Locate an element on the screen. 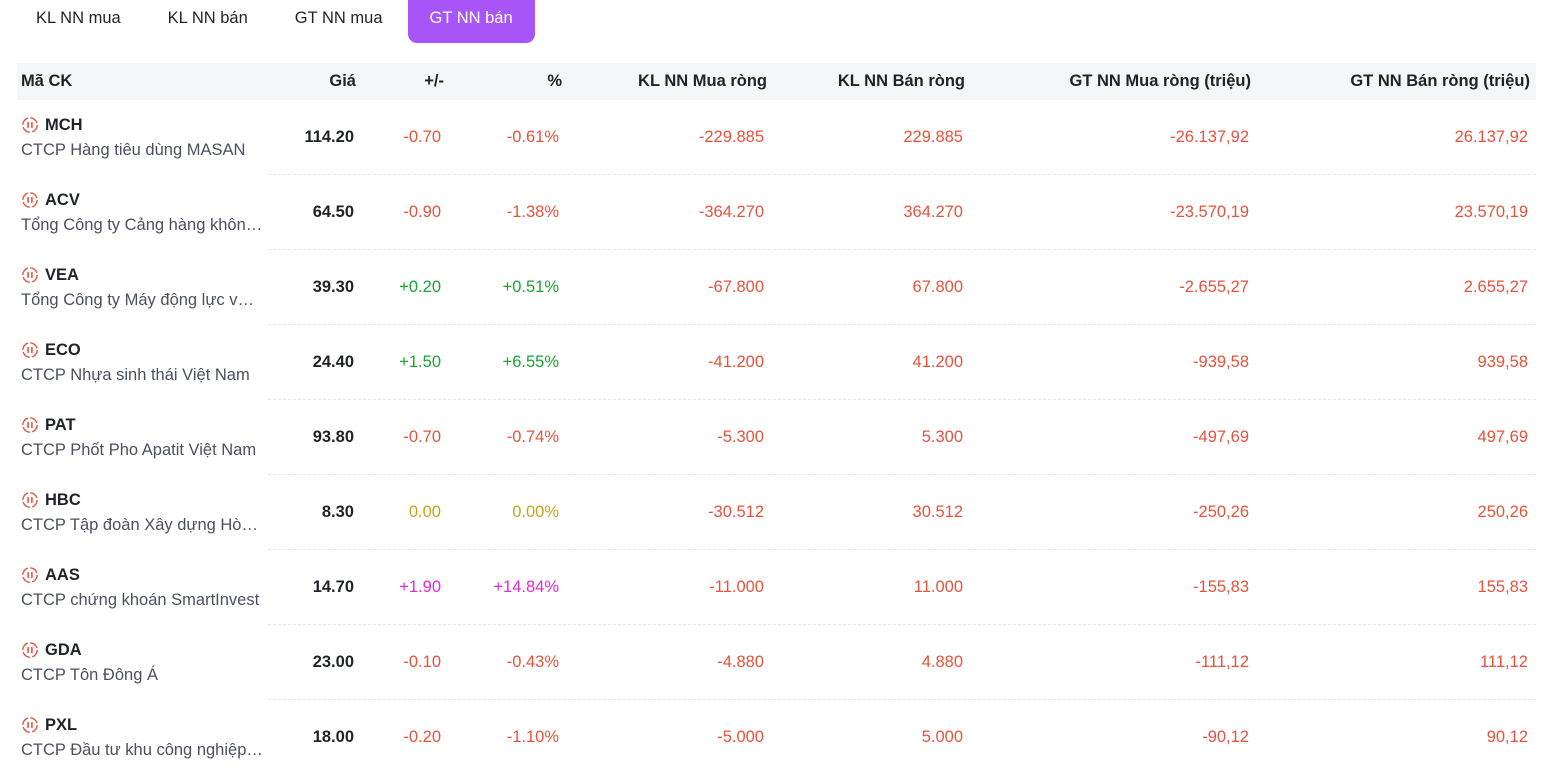 Image resolution: width=1545 pixels, height=772 pixels. stock-code-line: MCH is located at coordinates (143, 125).